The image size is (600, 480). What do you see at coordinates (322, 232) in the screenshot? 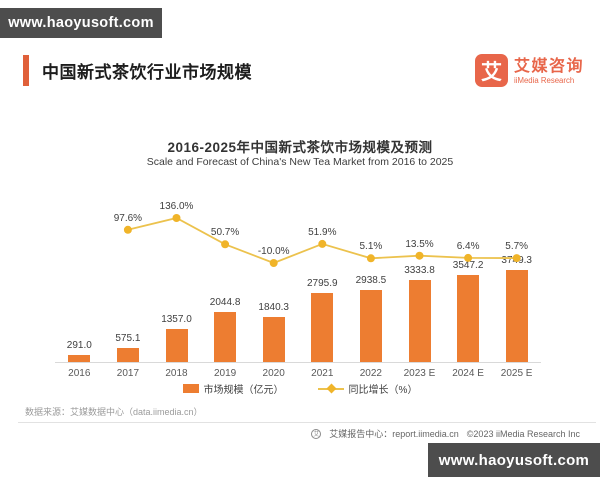
I see `growth-value-label: 51.9%` at bounding box center [322, 232].